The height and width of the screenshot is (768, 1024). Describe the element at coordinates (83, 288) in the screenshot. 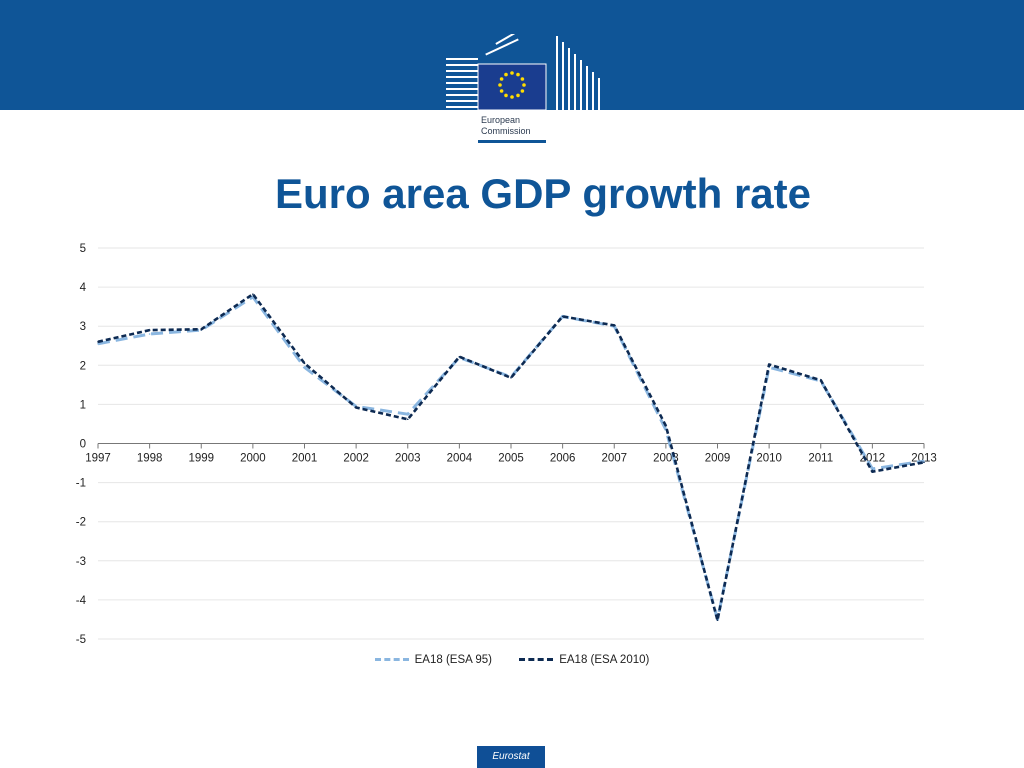

I see `y-tick-label: 4` at that location.